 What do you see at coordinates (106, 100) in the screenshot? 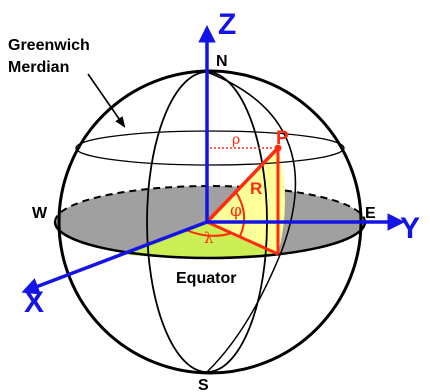
I see `greenwich-pointer` at bounding box center [106, 100].